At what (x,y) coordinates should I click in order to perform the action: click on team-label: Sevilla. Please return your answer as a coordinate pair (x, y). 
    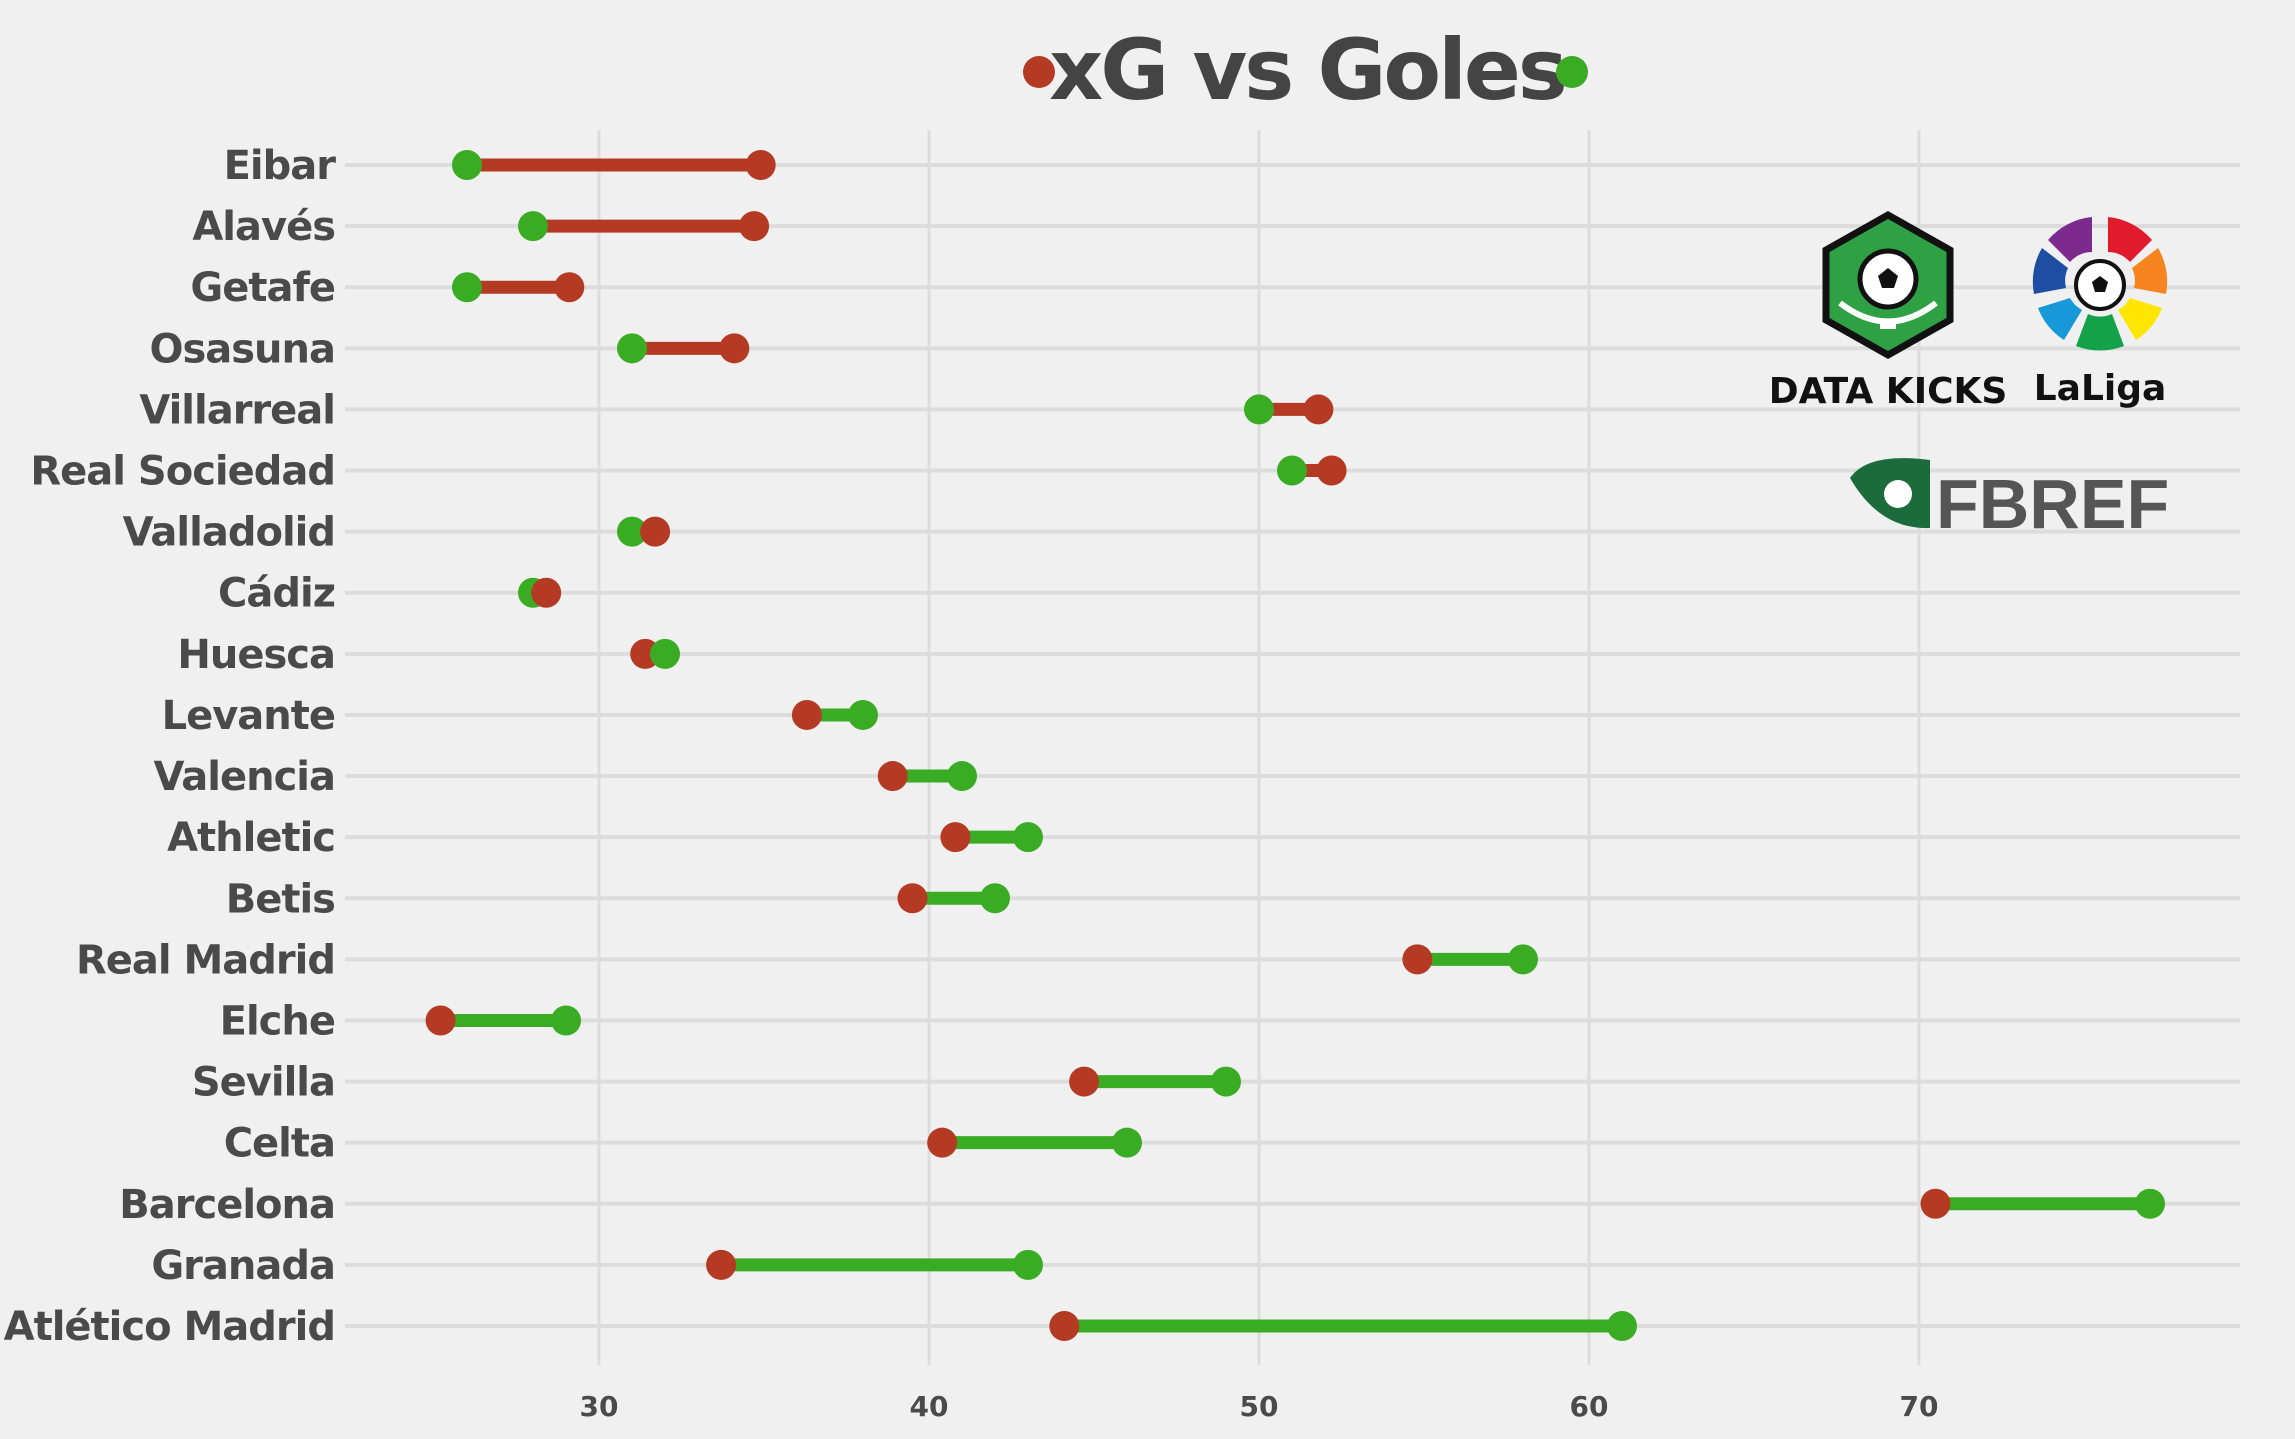
    Looking at the image, I should click on (263, 1083).